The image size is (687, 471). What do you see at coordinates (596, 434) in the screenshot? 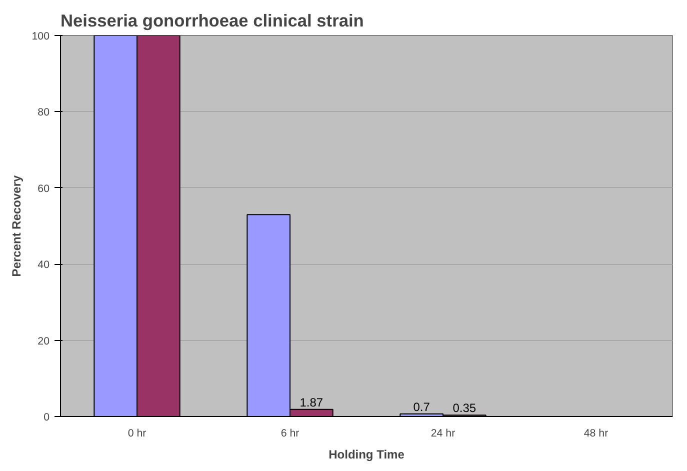
I see `x-tick-label: 48 hr` at bounding box center [596, 434].